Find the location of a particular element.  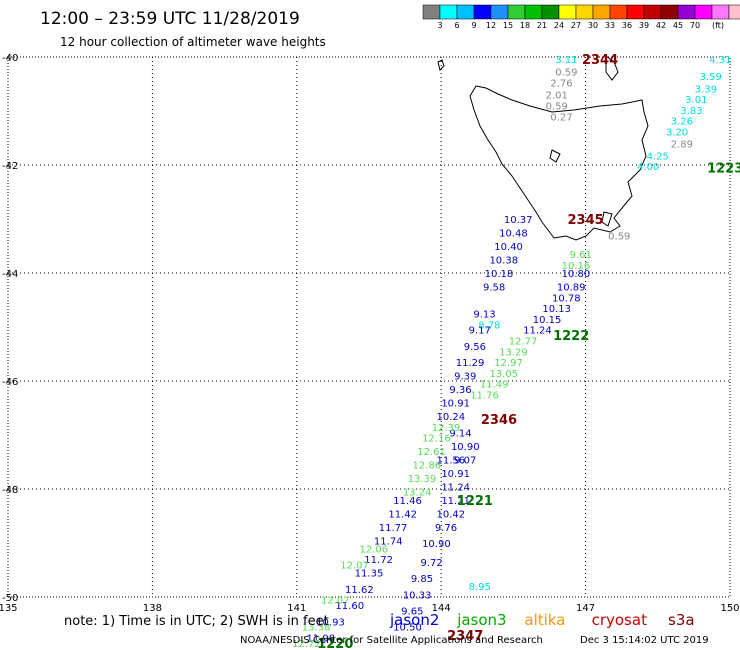

swh-label: 9.72 is located at coordinates (431, 563).